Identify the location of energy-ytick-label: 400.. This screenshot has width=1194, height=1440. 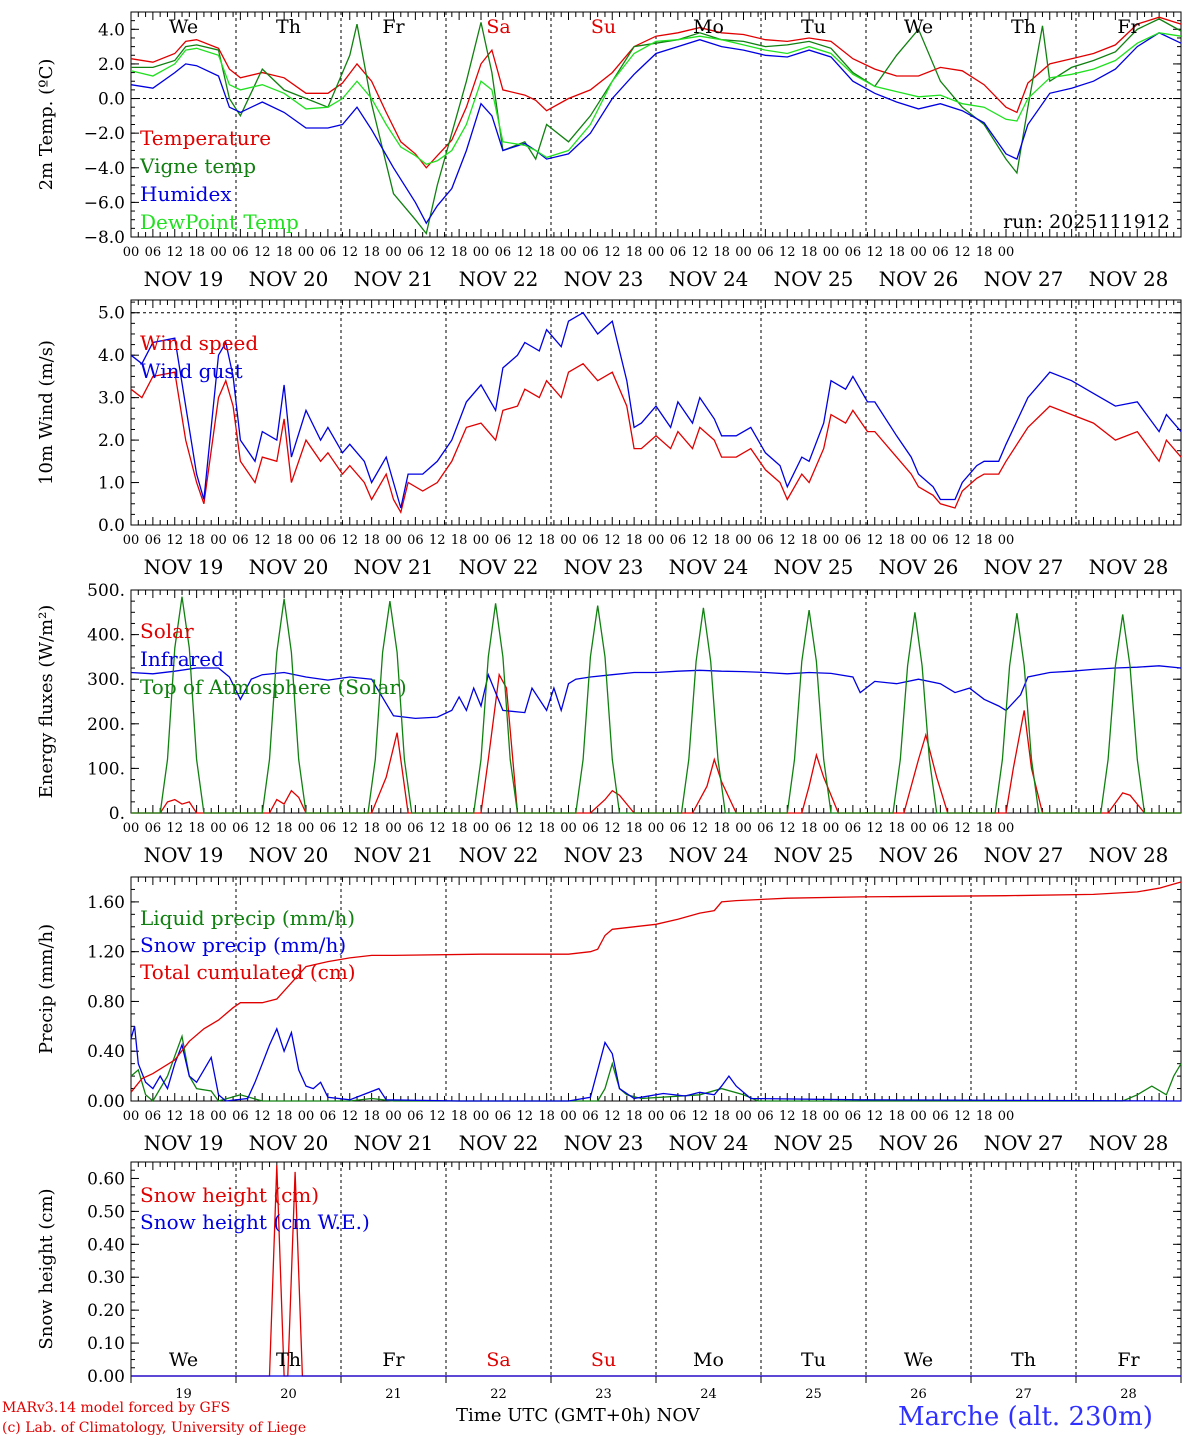
(106, 636).